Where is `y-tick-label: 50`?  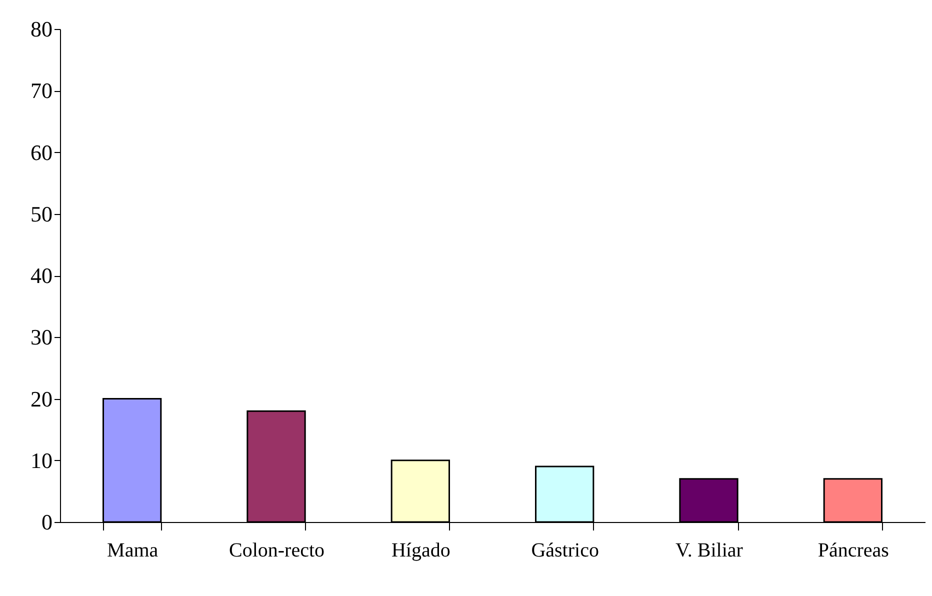
y-tick-label: 50 is located at coordinates (41, 213).